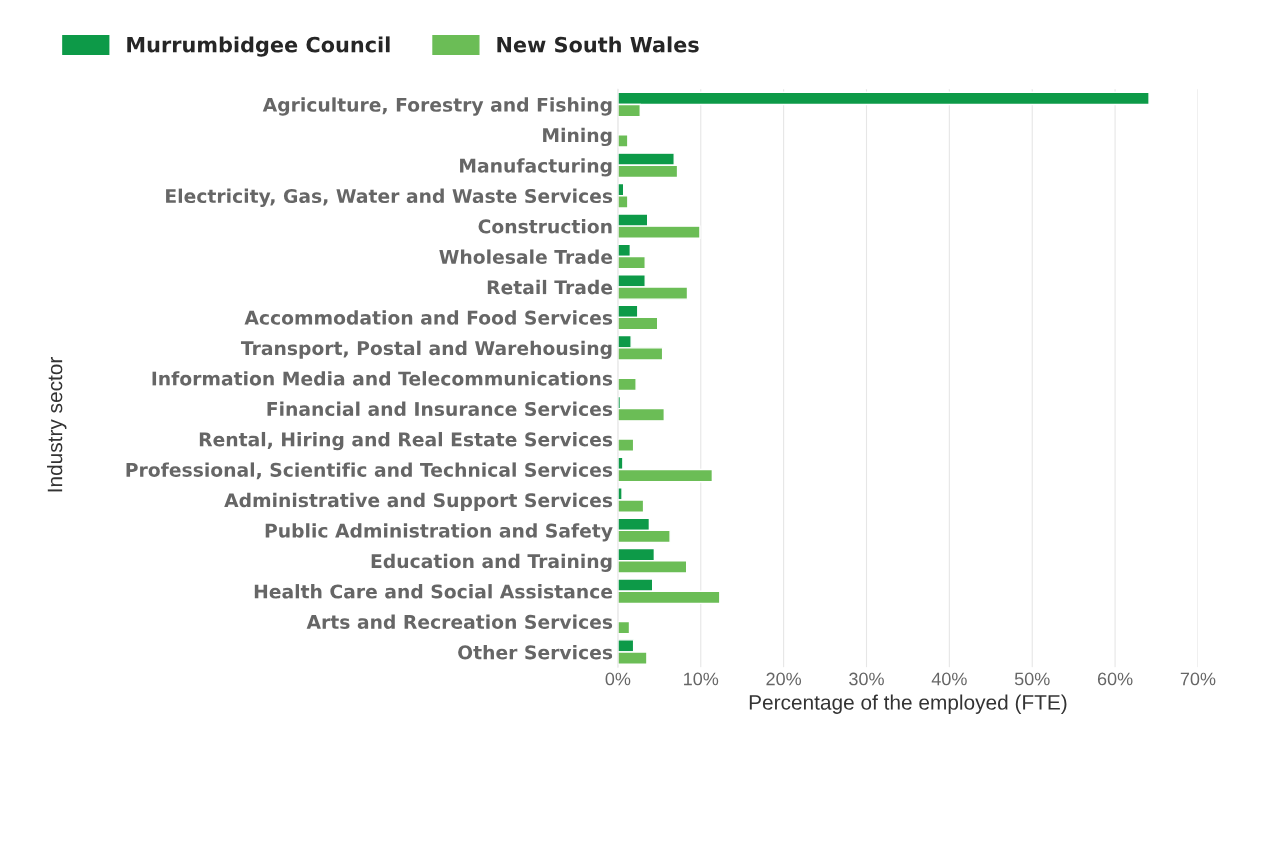 Image resolution: width=1261 pixels, height=850 pixels. Describe the element at coordinates (598, 44) in the screenshot. I see `legend-label: New South Wales` at that location.